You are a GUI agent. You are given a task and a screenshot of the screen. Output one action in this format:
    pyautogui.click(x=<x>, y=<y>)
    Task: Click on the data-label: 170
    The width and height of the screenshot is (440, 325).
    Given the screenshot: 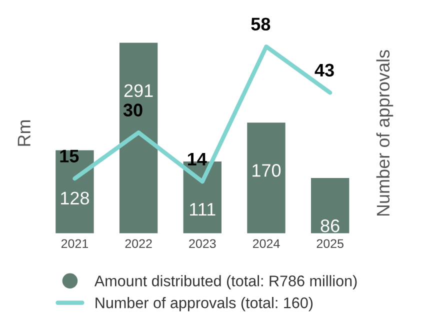 What is the action you would take?
    pyautogui.click(x=266, y=170)
    